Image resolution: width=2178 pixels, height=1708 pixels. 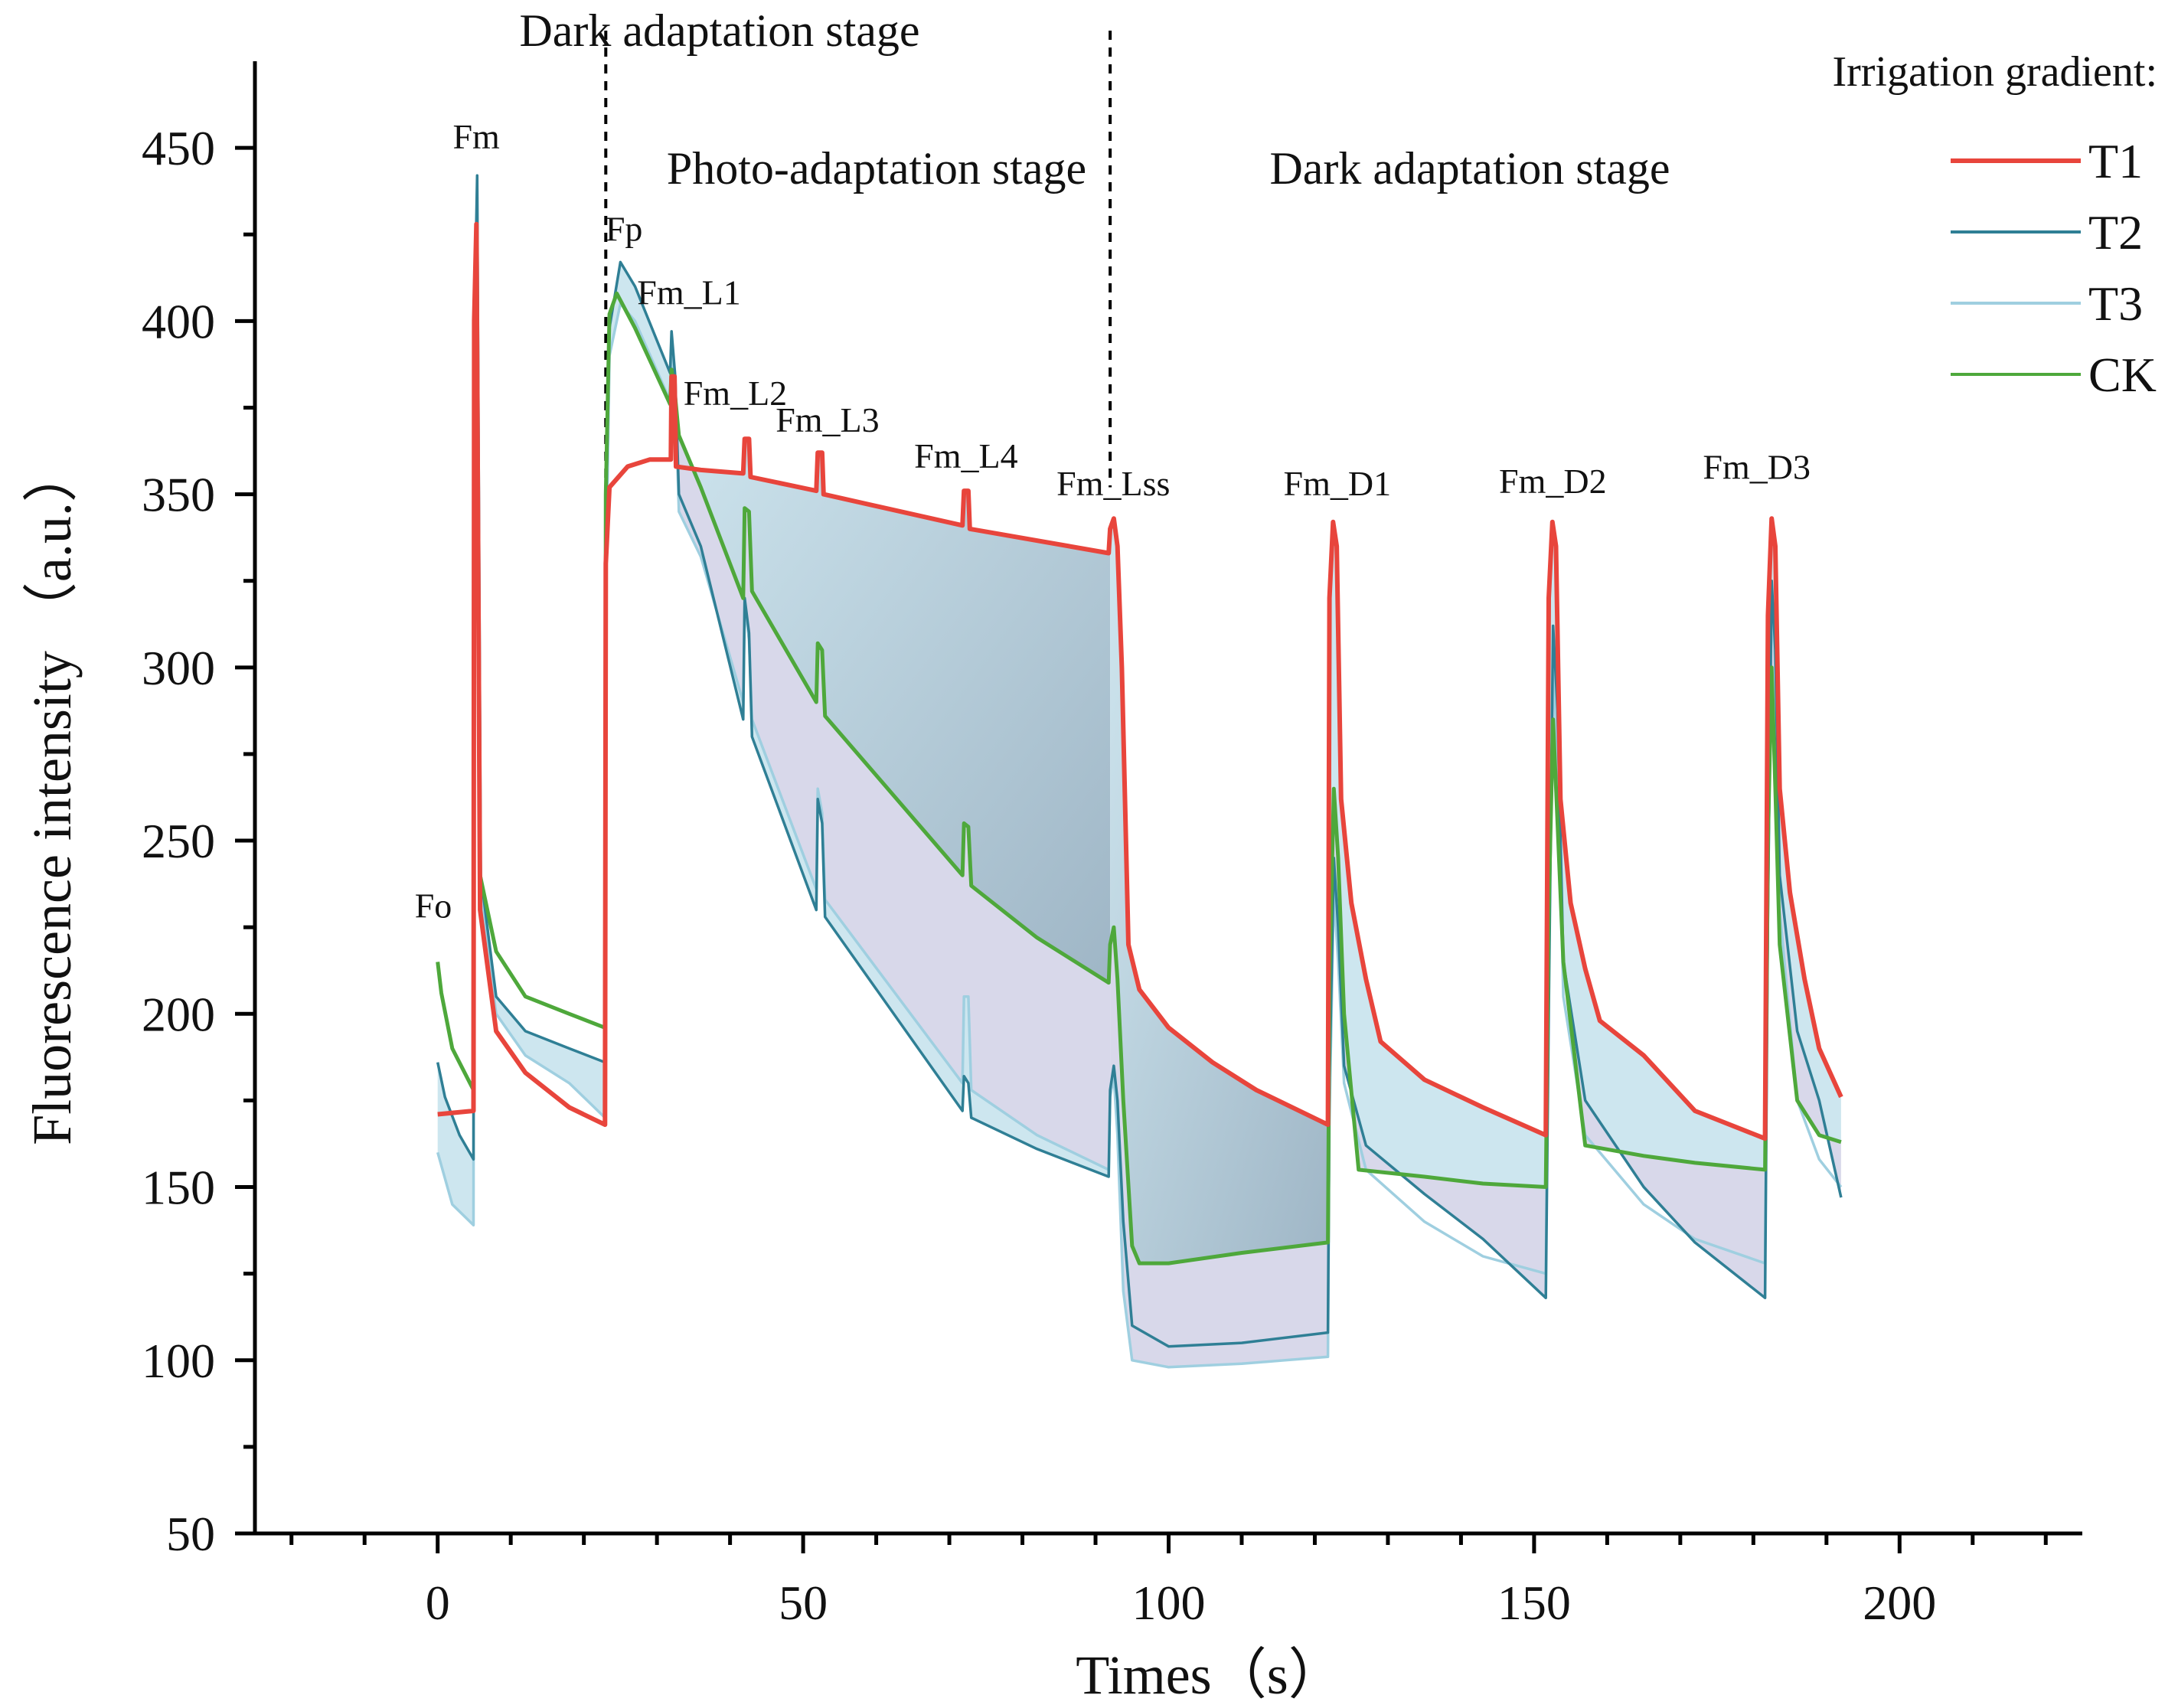 What do you see at coordinates (179, 1188) in the screenshot?
I see `y-tick-label: 150` at bounding box center [179, 1188].